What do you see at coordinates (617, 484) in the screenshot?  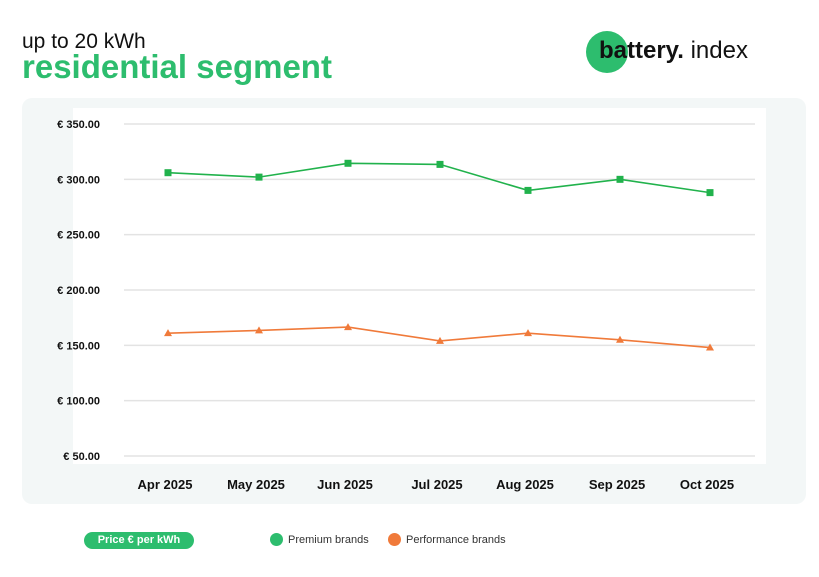 I see `x-tick-label: Sep 2025` at bounding box center [617, 484].